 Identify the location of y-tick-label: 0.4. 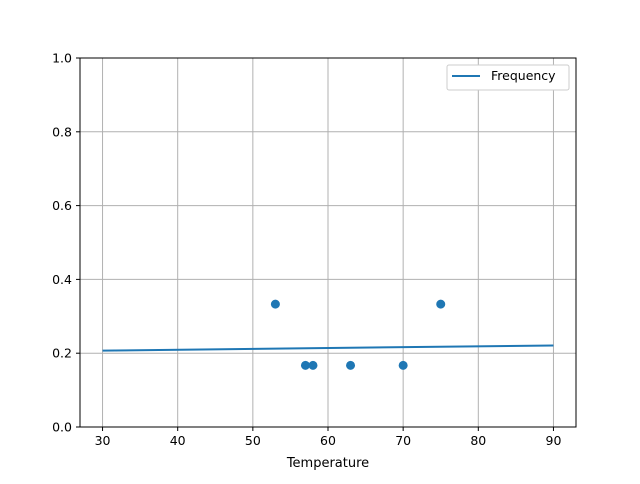
(62, 279).